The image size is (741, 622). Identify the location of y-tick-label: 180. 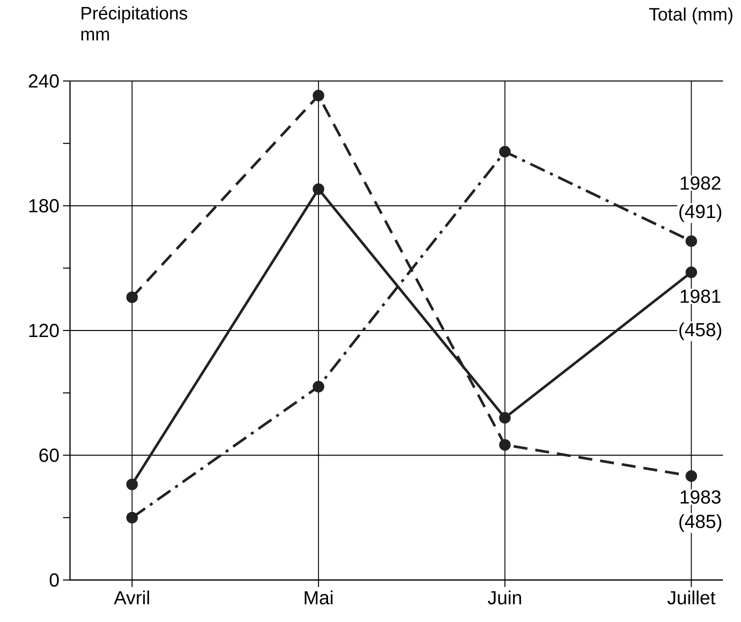
(44, 205).